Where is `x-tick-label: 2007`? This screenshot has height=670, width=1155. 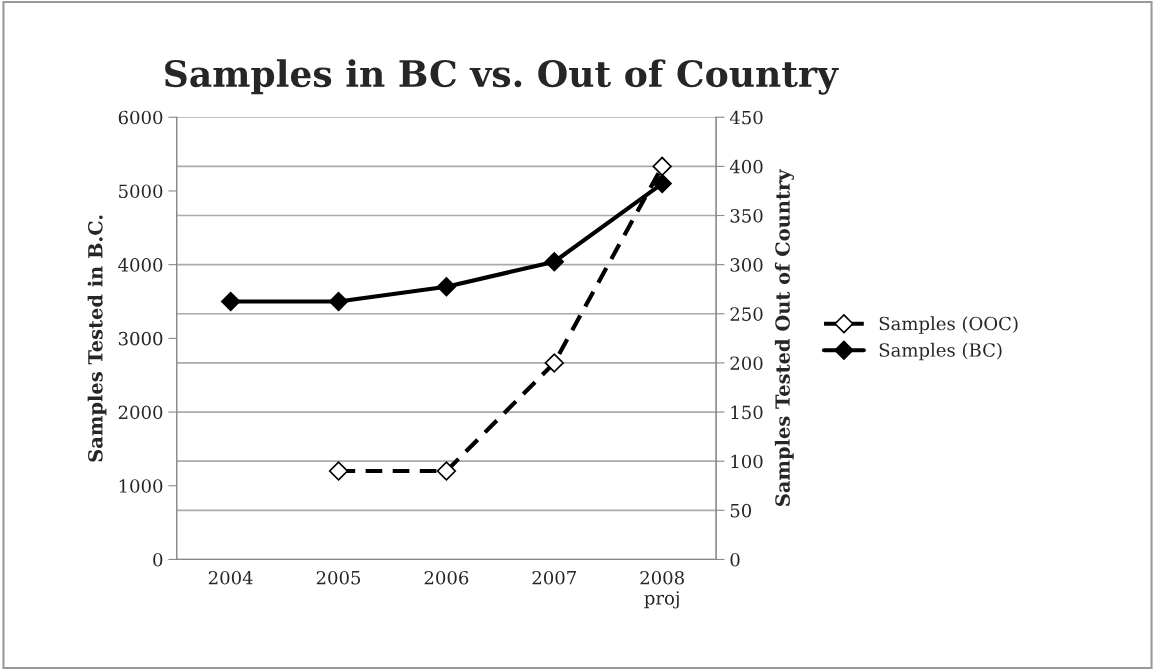
x-tick-label: 2007 is located at coordinates (554, 577).